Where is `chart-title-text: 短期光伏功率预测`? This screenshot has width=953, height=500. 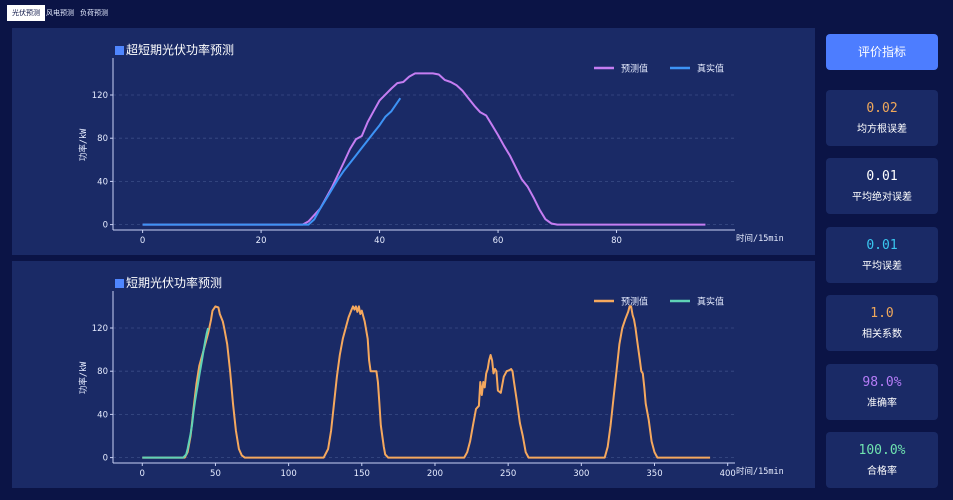
chart-title-text: 短期光伏功率预测 is located at coordinates (174, 283).